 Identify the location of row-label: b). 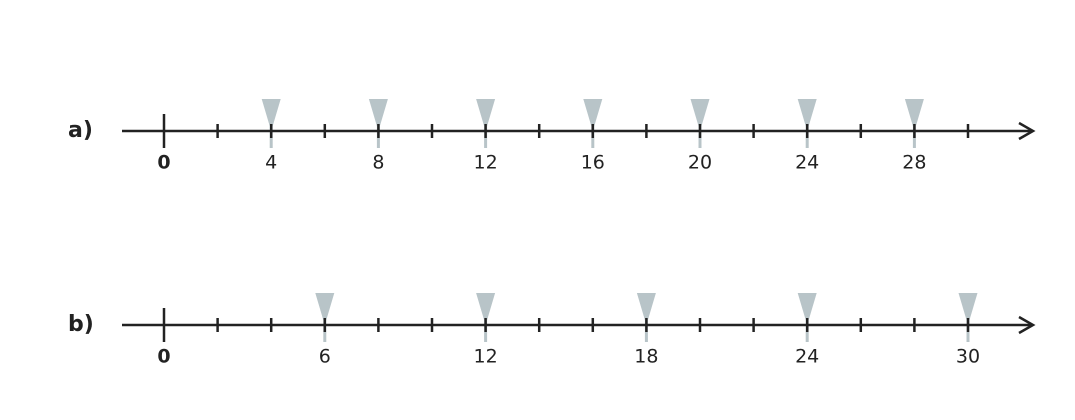
(81, 324).